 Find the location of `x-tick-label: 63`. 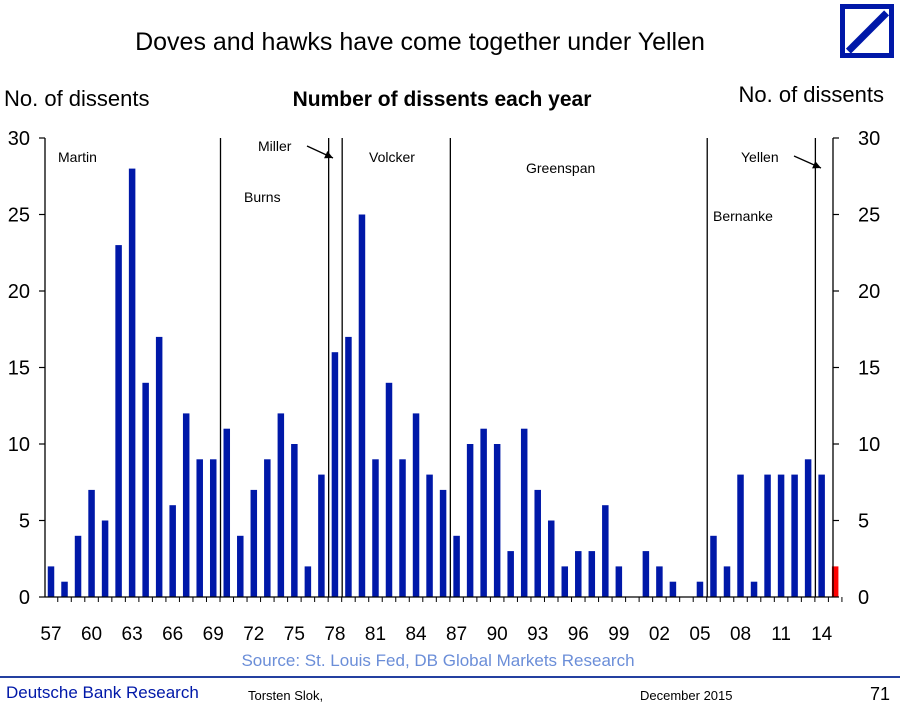

x-tick-label: 63 is located at coordinates (132, 634).